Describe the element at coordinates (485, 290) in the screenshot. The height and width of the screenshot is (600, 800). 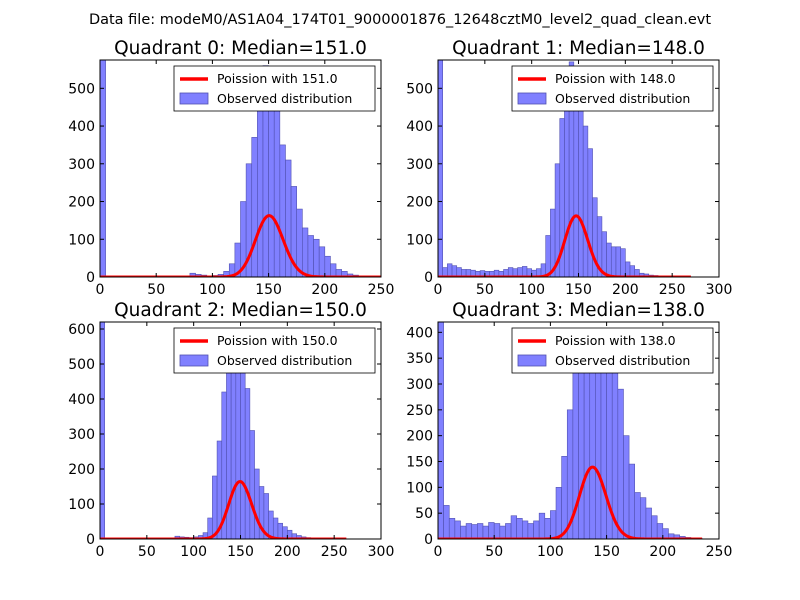
I see `x-tick-label: 50` at that location.